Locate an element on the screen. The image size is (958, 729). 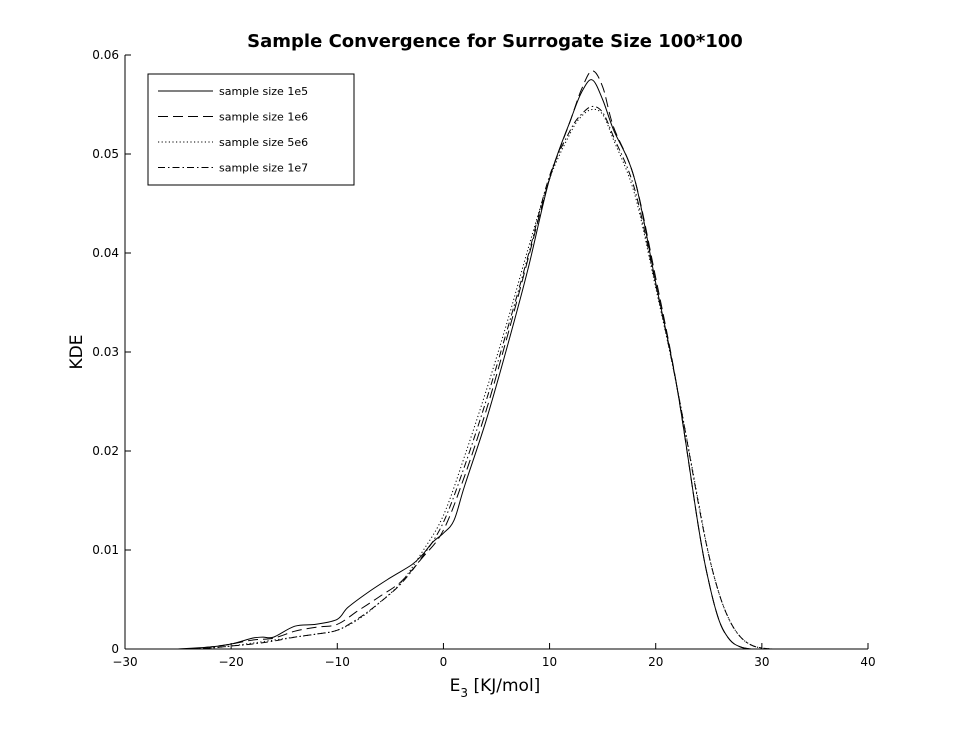
legend-label-2: sample size 1e6 is located at coordinates (263, 117).